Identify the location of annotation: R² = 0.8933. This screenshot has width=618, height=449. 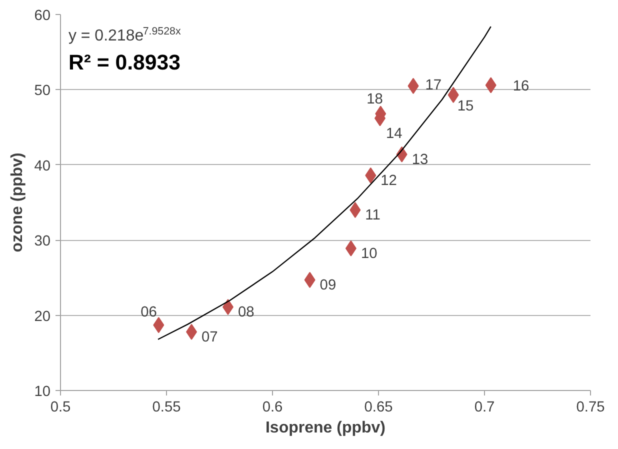
(124, 62).